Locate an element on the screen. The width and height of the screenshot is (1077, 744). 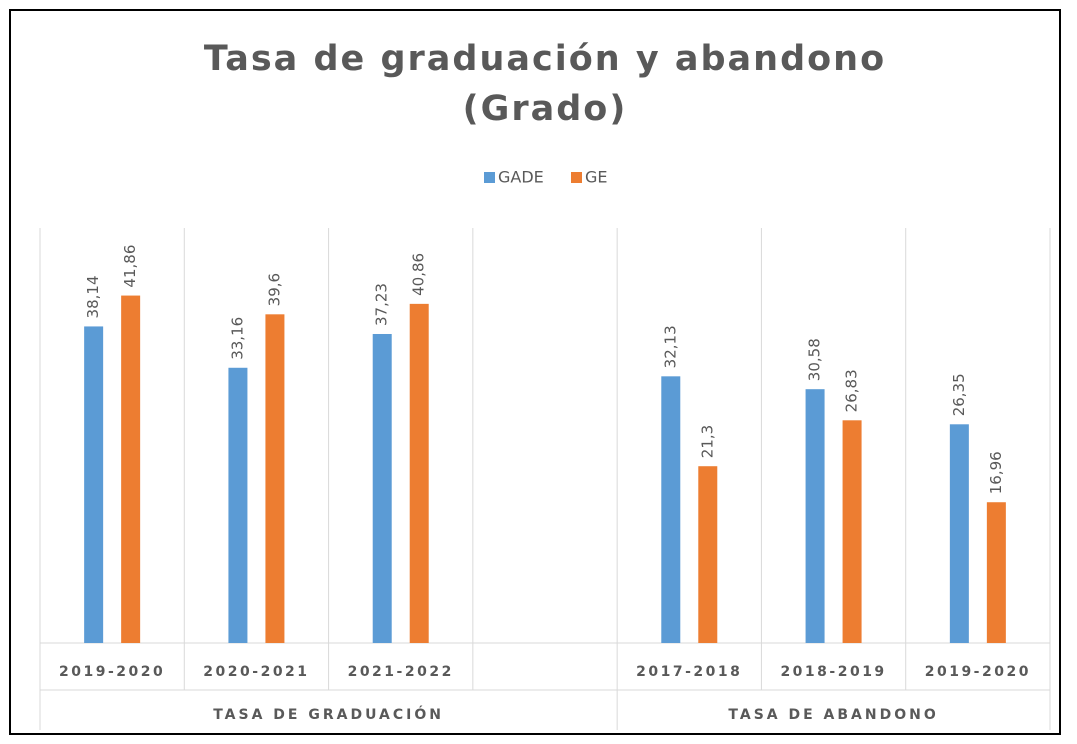
data-label: 21,3 is located at coordinates (707, 441).